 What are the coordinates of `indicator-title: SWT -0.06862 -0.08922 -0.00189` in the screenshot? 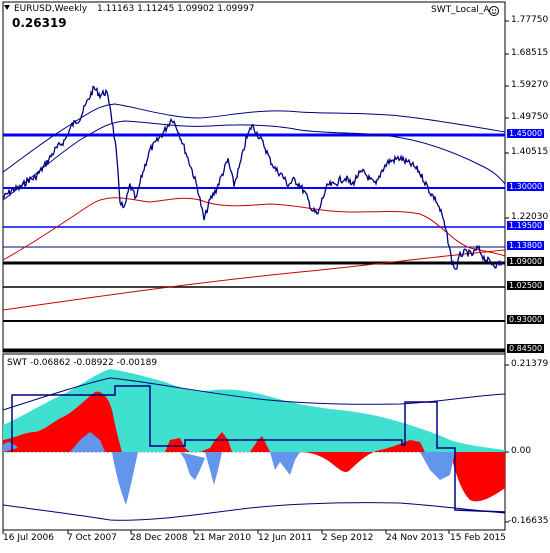 It's located at (82, 363).